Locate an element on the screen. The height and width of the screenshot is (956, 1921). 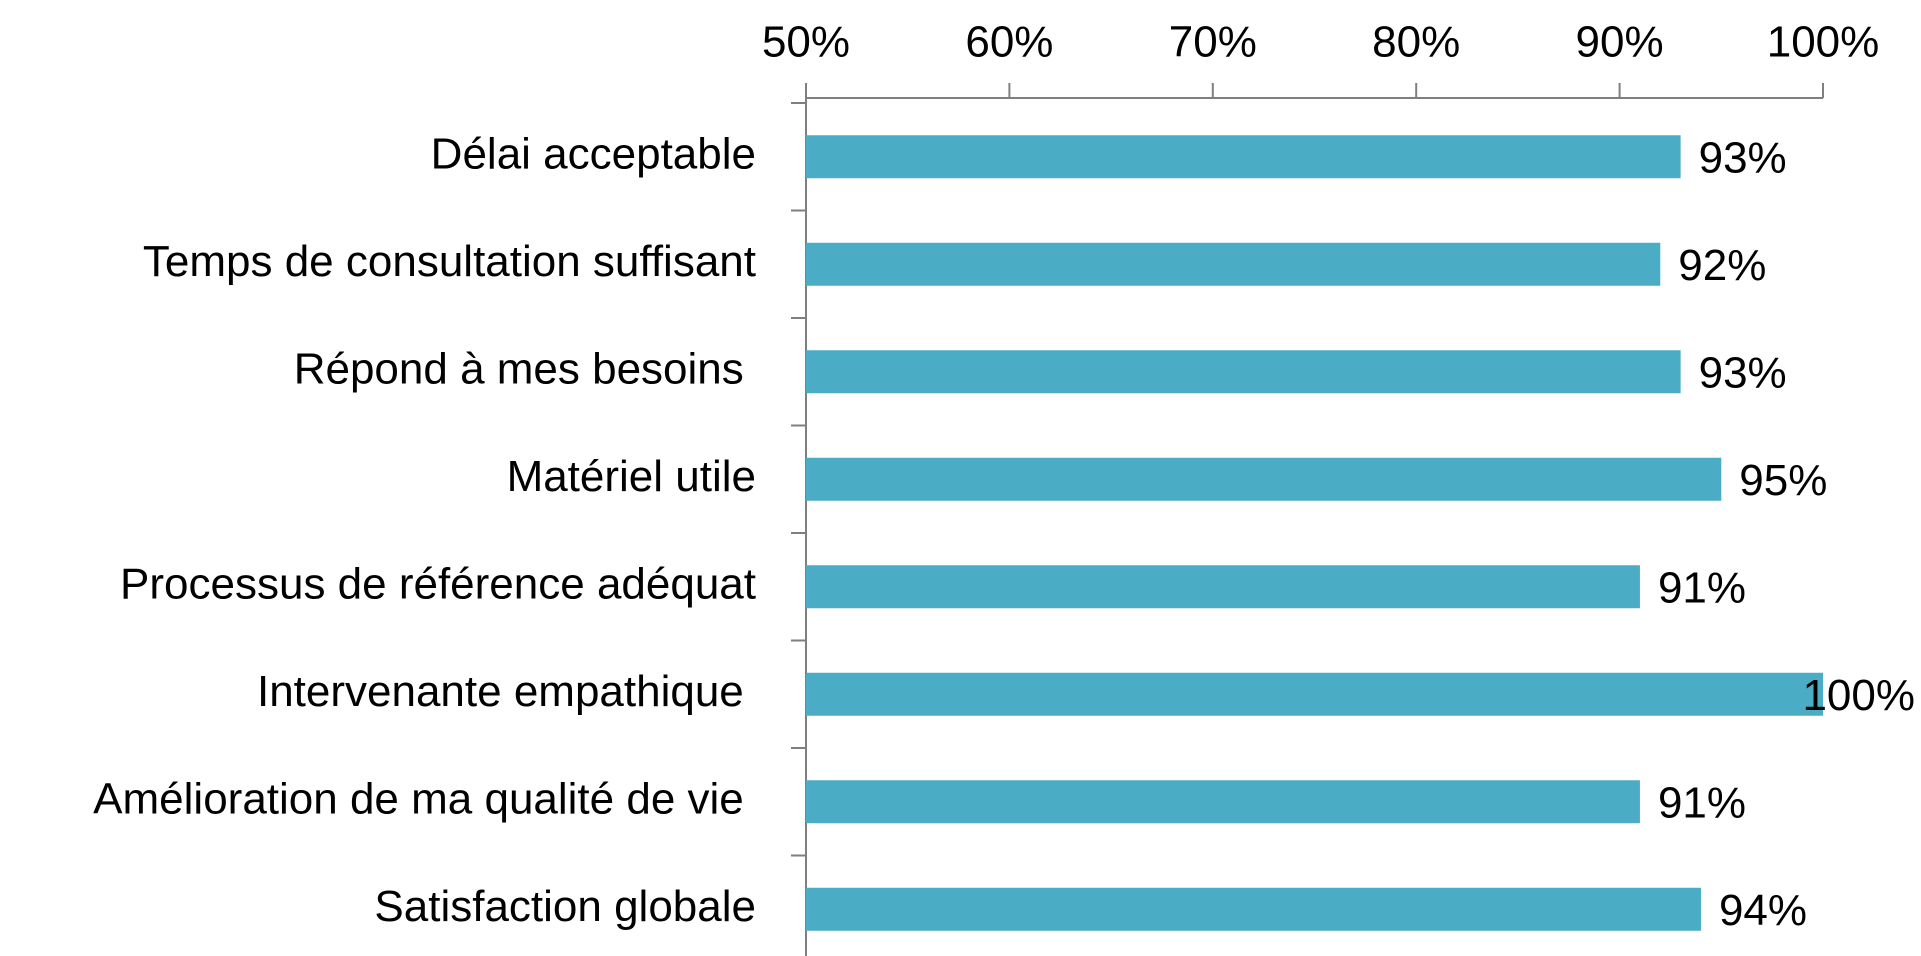
x-tick-label: 50% is located at coordinates (806, 42).